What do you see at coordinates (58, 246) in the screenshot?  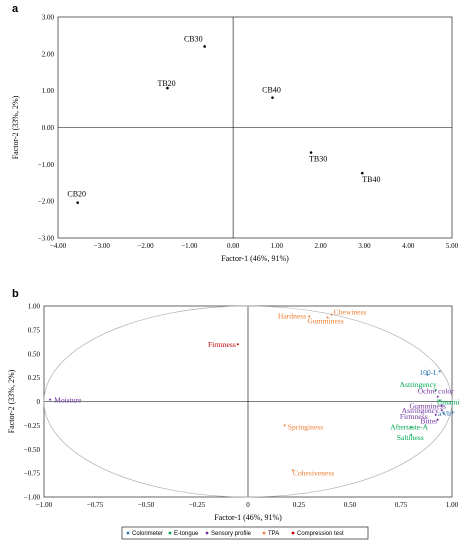 I see `panel-a-x-tick-label: −4.00` at bounding box center [58, 246].